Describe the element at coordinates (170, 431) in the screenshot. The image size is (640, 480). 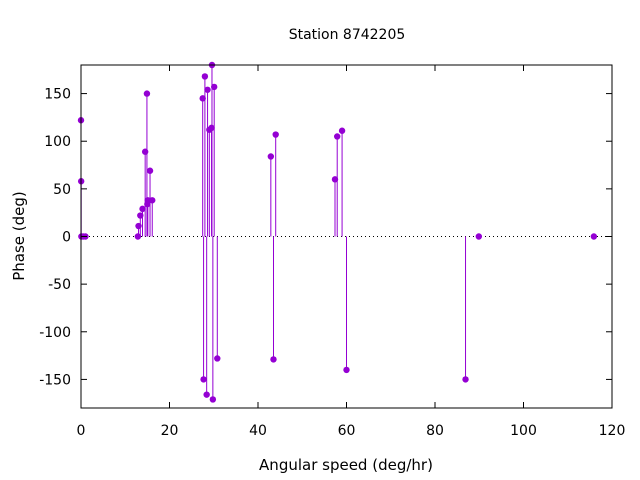
I see `x-tick-label: 20` at that location.